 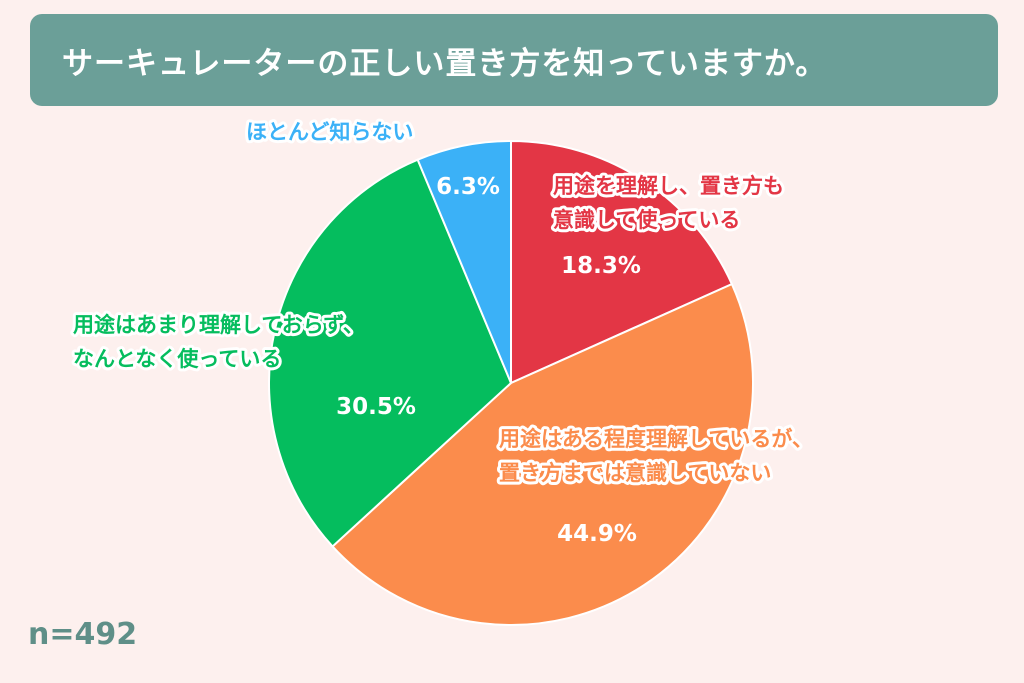 I want to click on slice-label-1-line-1: 用途を理解し、置き方も, so click(x=668, y=186).